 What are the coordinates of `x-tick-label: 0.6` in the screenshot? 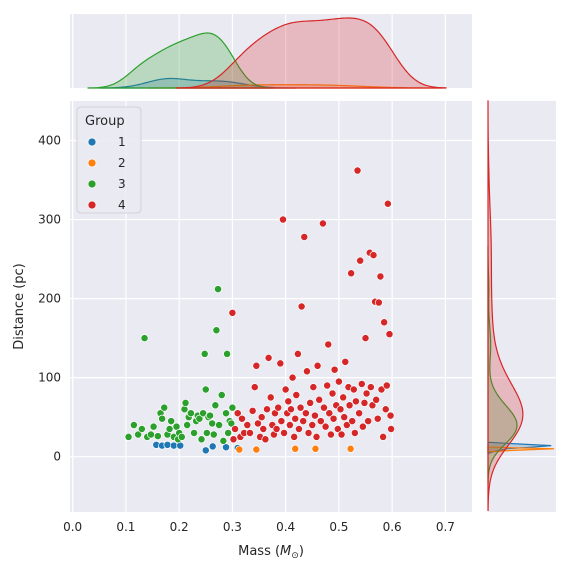 It's located at (392, 527).